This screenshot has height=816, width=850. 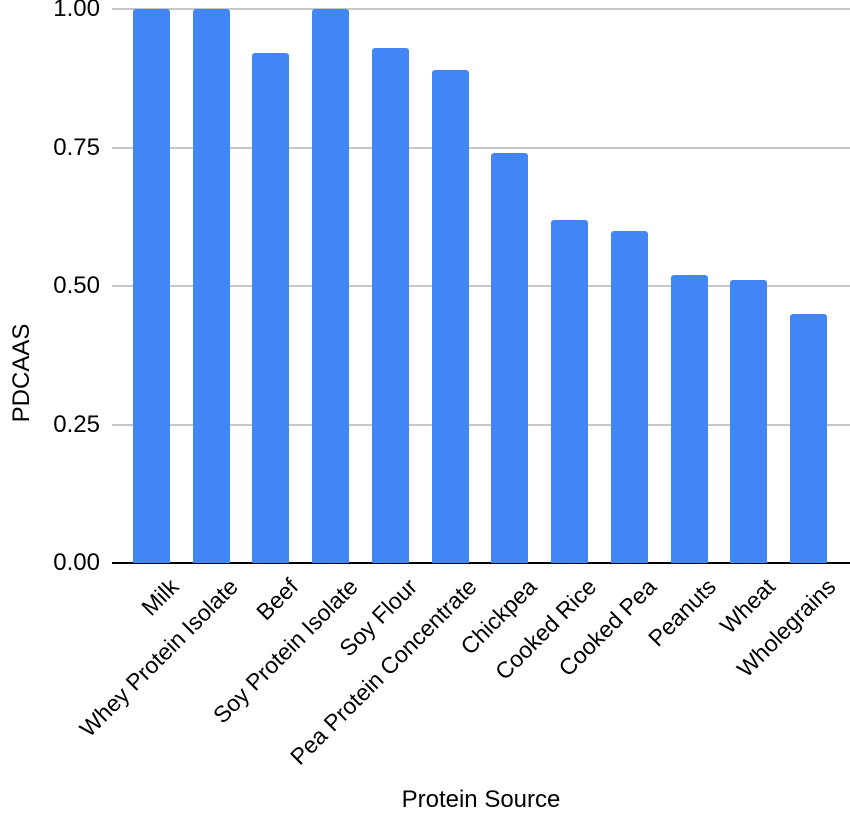 What do you see at coordinates (276, 599) in the screenshot?
I see `x-tick-label: Beef` at bounding box center [276, 599].